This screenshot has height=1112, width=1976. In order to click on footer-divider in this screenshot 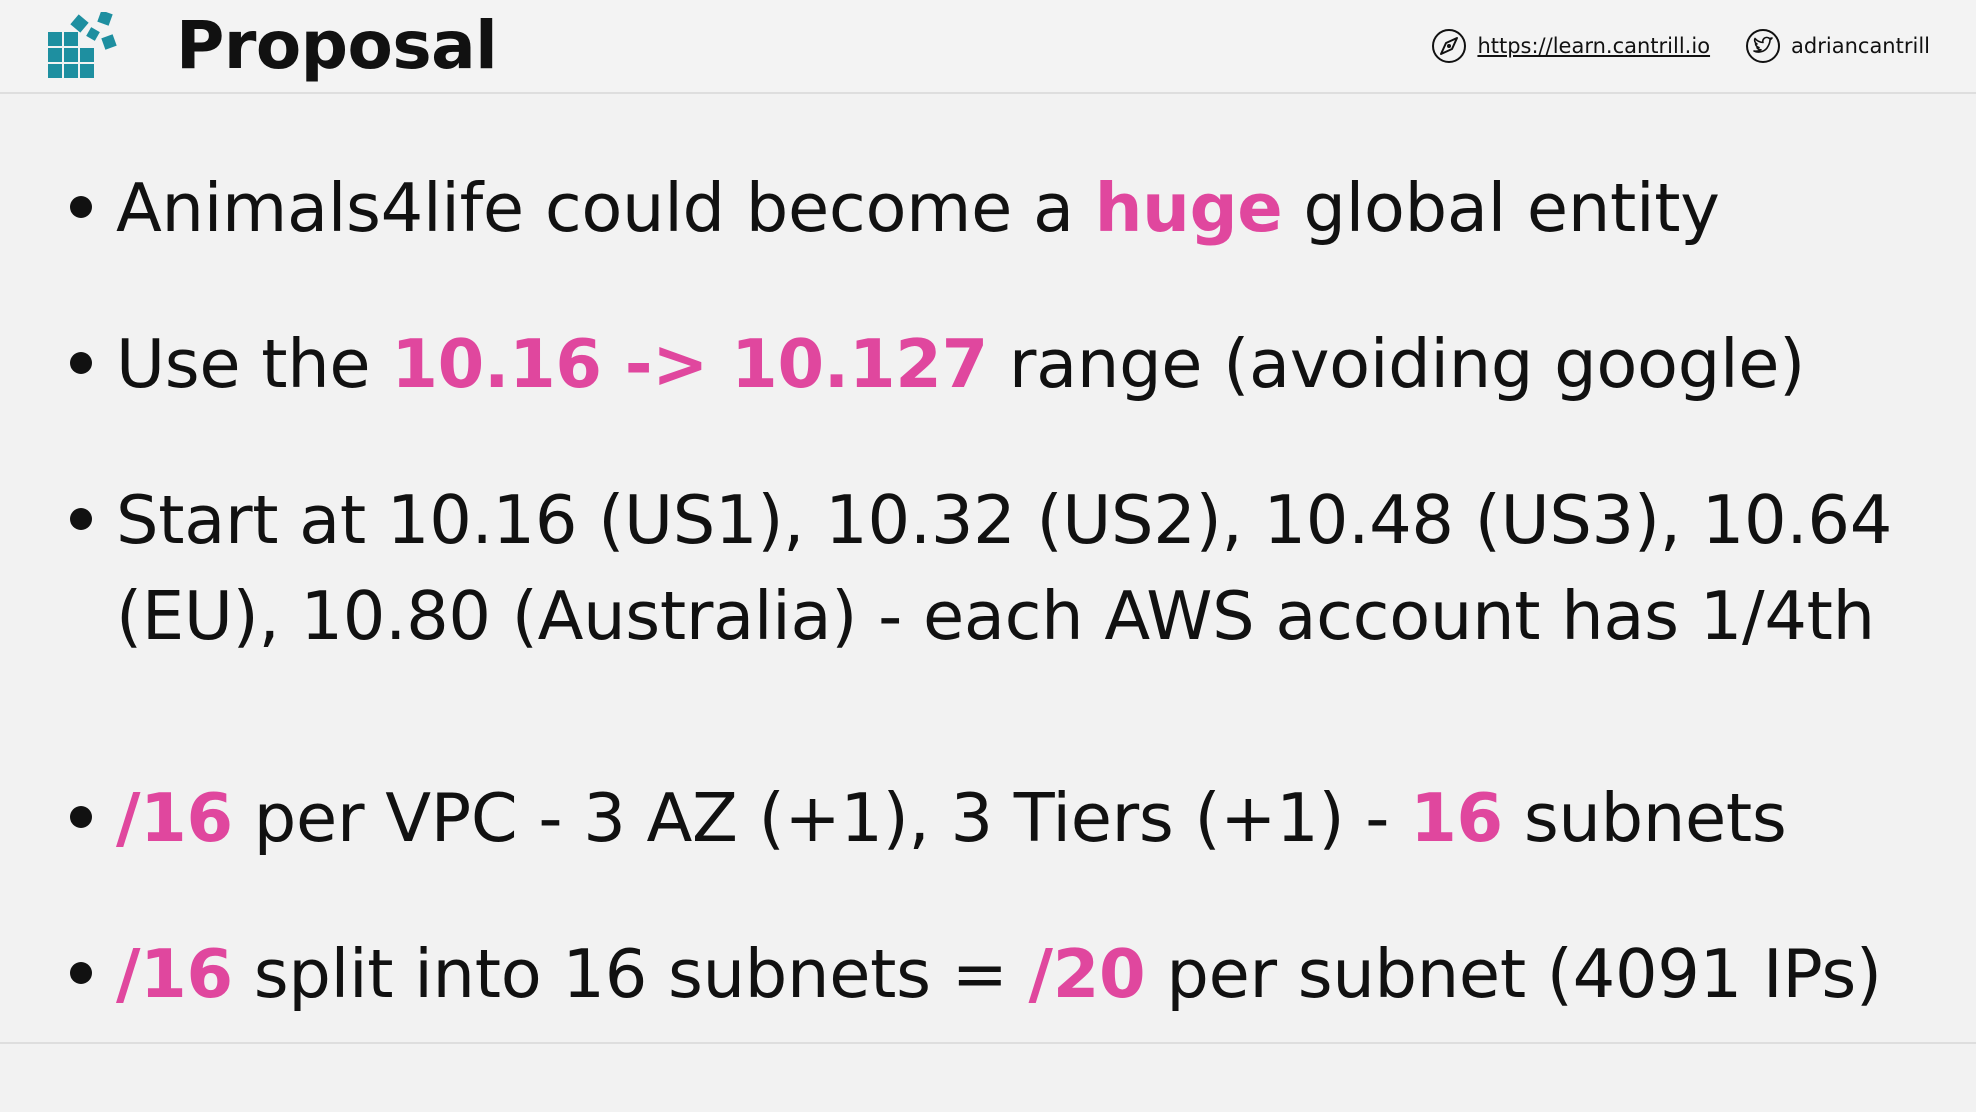, I will do `click(988, 1043)`.